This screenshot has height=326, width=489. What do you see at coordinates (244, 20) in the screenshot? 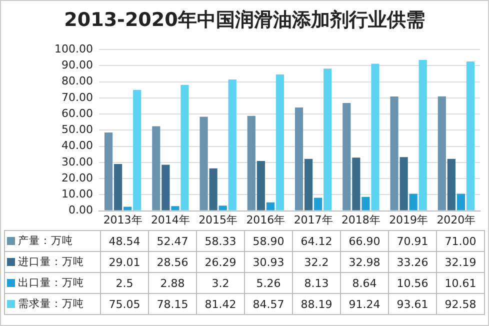
I see `chart-title: 2013-2020年中国润滑油添加剂行业供需` at bounding box center [244, 20].